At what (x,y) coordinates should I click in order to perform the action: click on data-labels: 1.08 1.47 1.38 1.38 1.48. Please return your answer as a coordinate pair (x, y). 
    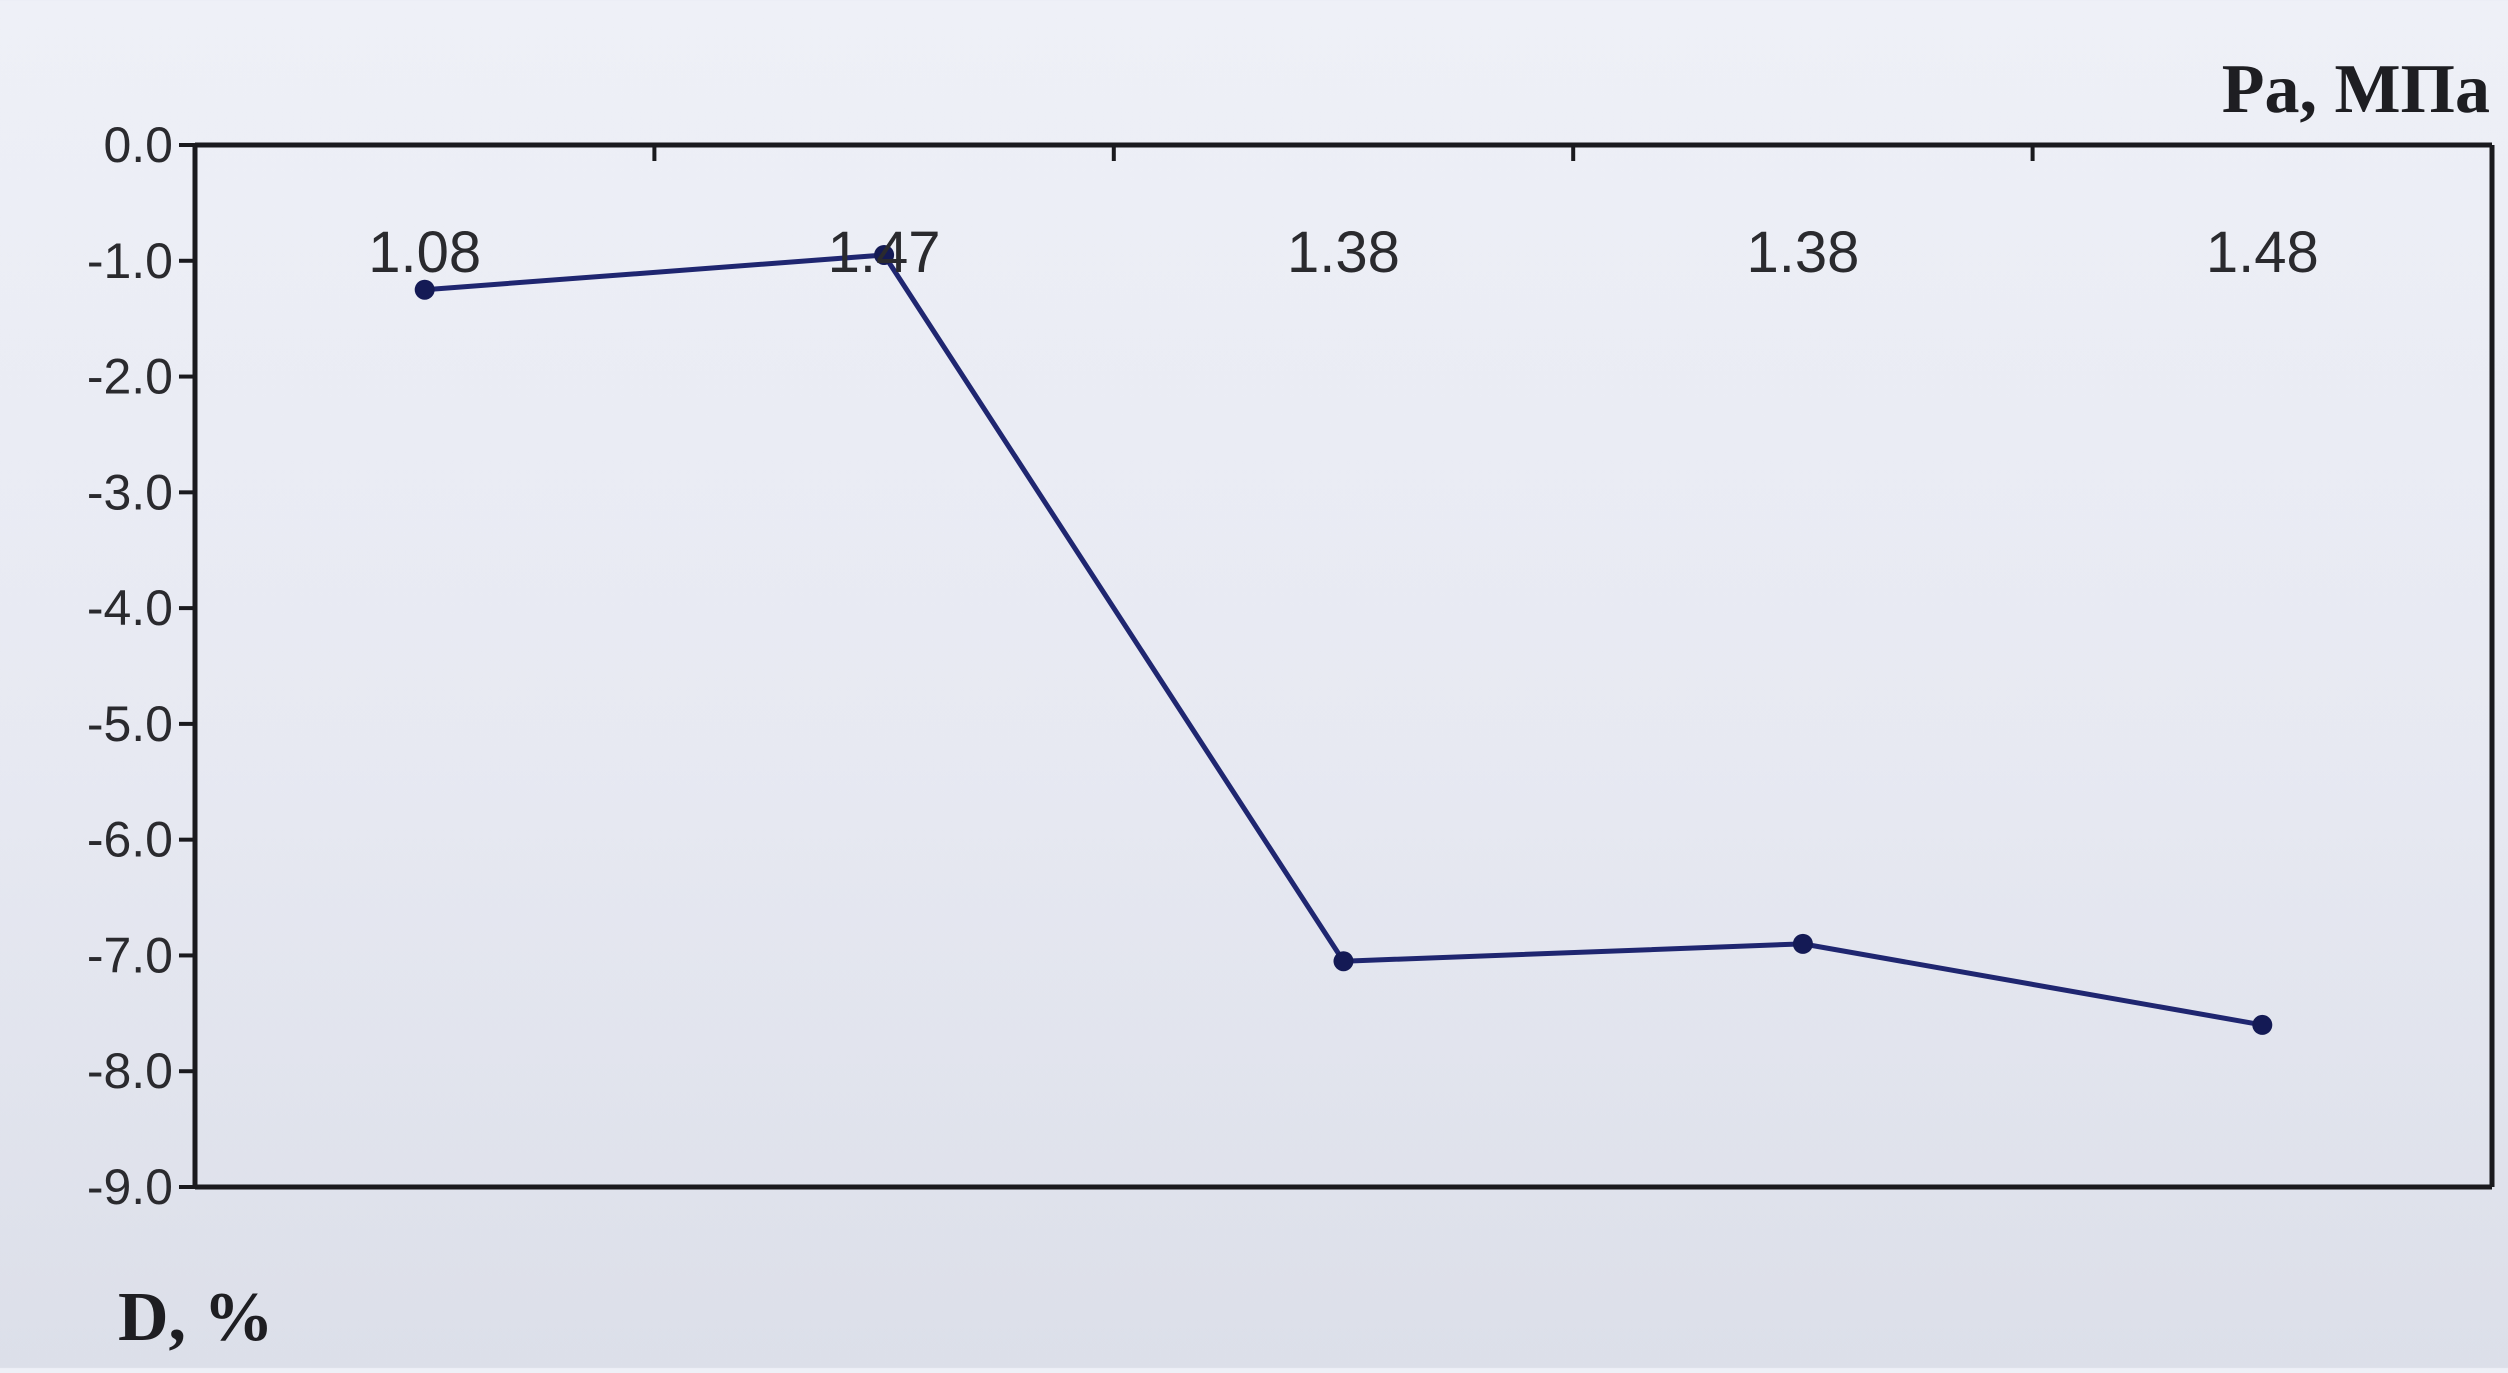
    Looking at the image, I should click on (1343, 252).